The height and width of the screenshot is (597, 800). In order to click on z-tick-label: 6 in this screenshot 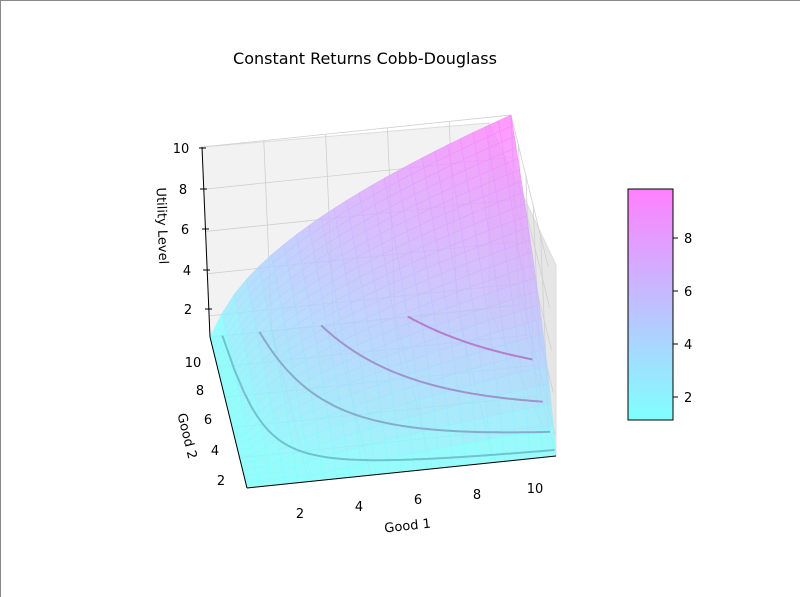, I will do `click(185, 230)`.